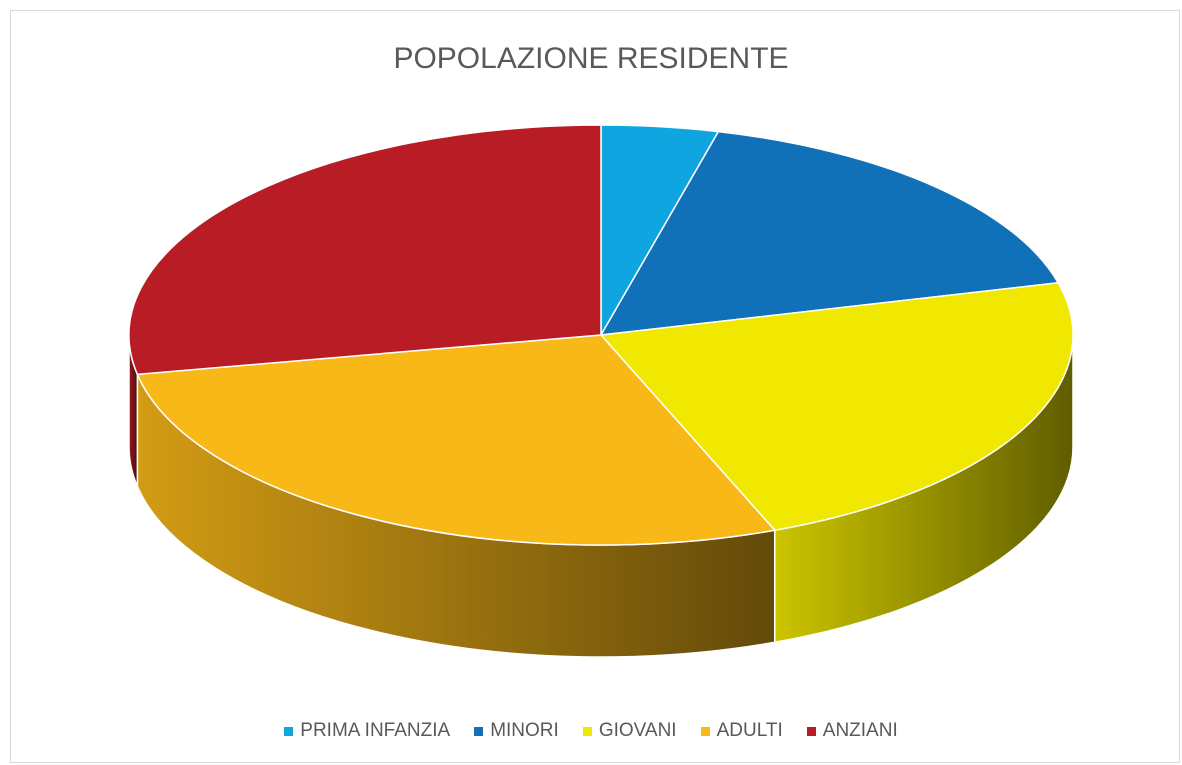  I want to click on chart-title: POPOLAZIONE RESIDENTE, so click(591, 58).